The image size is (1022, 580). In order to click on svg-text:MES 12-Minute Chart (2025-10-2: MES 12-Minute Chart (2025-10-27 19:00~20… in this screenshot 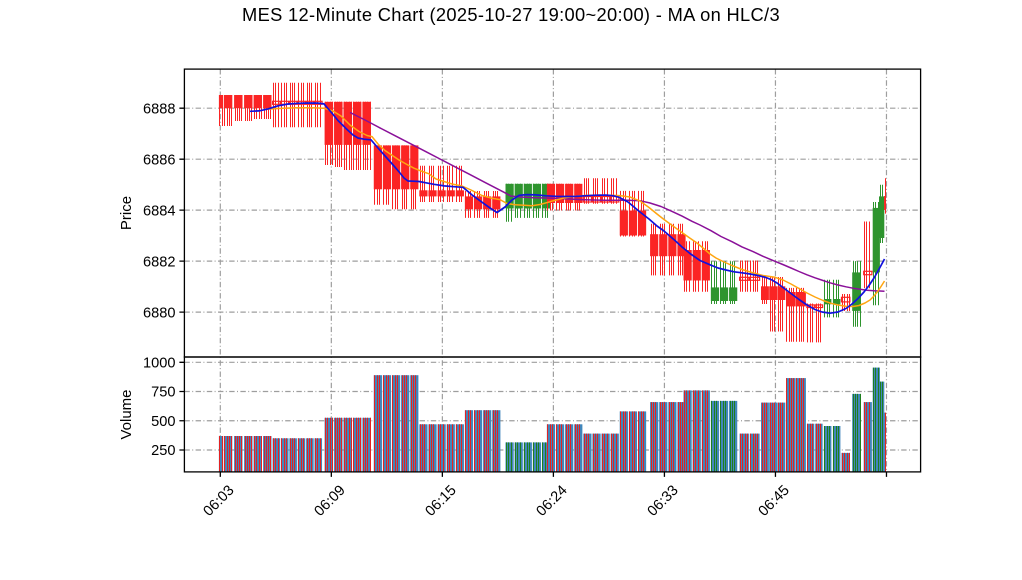, I will do `click(511, 14)`.